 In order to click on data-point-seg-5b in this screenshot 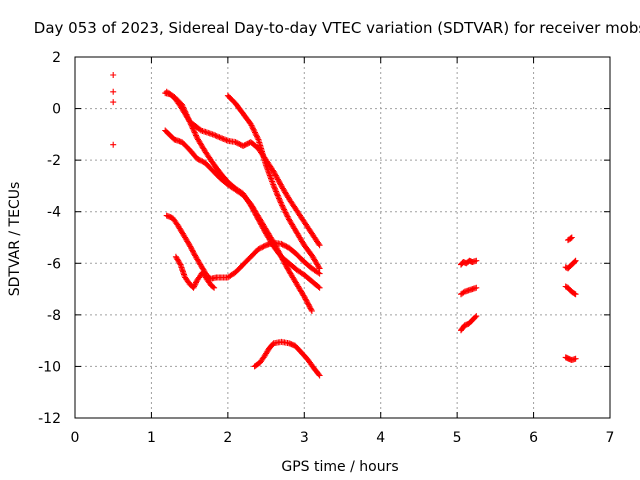, I will do `click(463, 292)`.